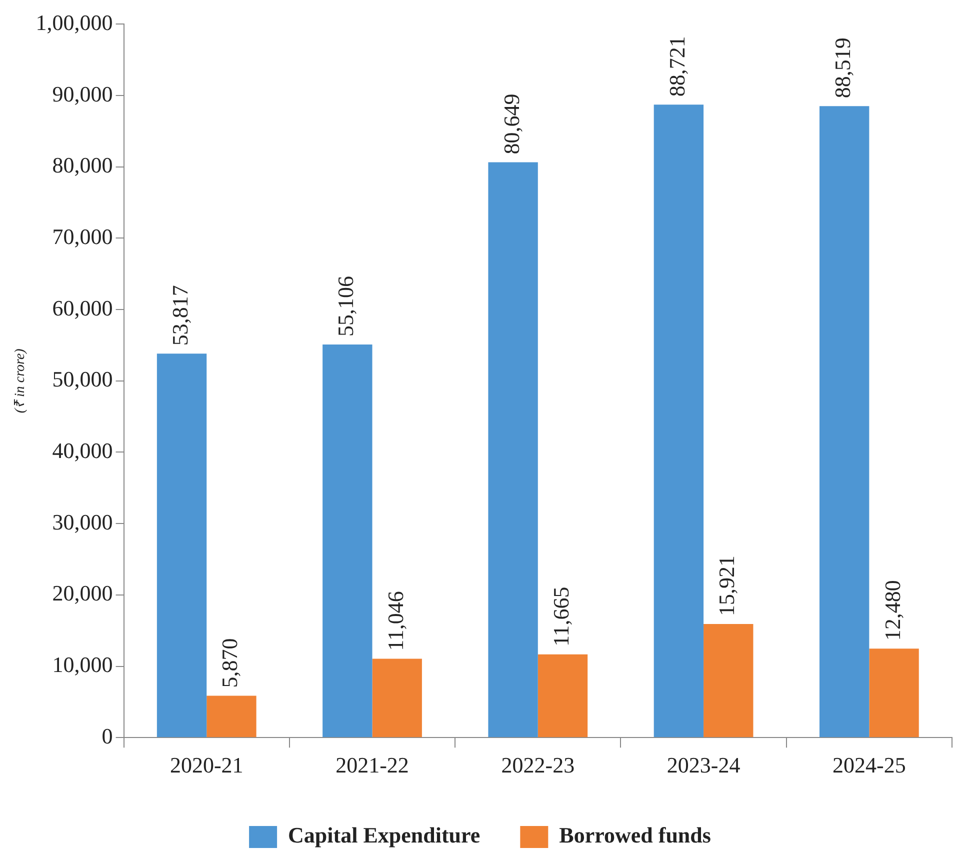  Describe the element at coordinates (635, 835) in the screenshot. I see `legend-label: Borrowed funds` at that location.